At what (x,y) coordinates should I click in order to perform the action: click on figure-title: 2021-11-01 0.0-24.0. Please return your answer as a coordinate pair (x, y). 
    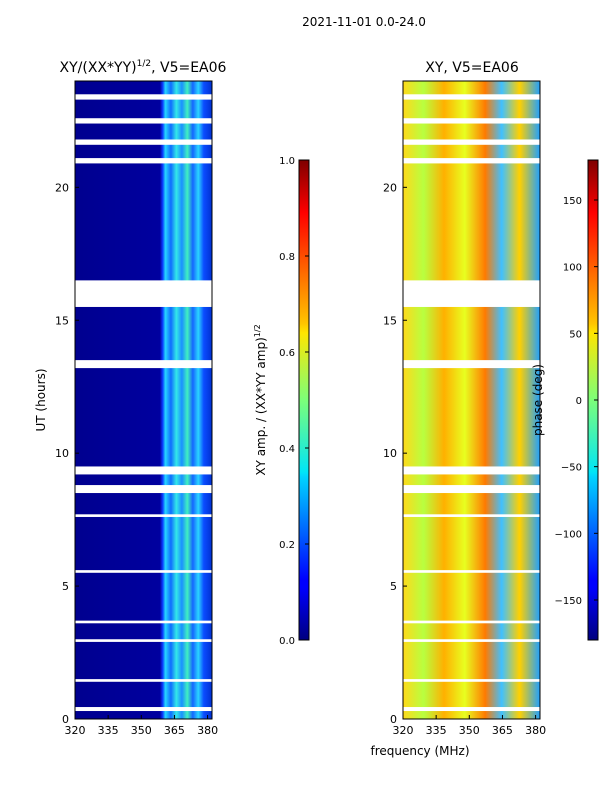
    Looking at the image, I should click on (364, 22).